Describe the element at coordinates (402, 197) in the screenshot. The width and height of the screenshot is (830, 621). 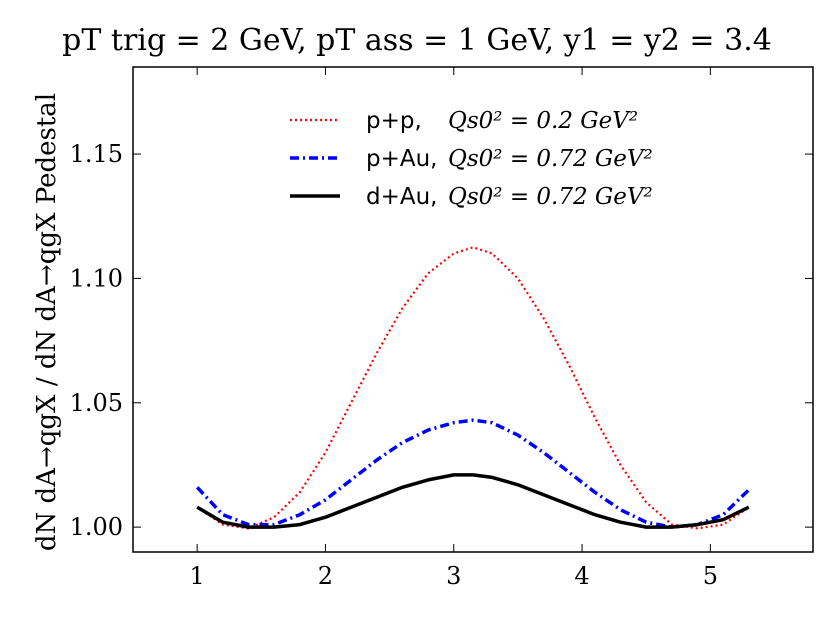
I see `legend-label: d+Au,` at that location.